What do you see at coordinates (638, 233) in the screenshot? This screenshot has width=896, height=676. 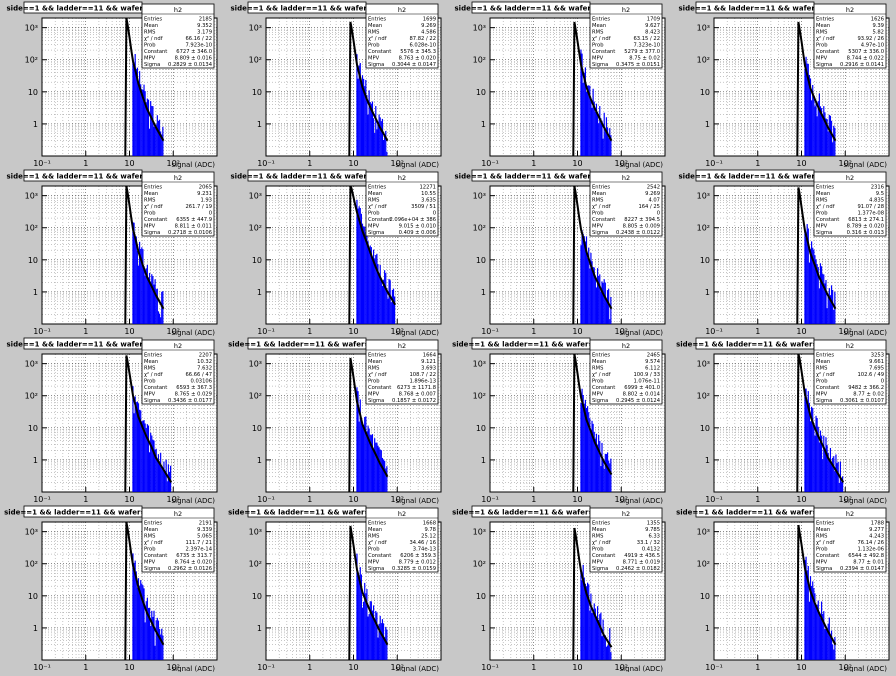 I see `stats-value: 0.2438 ± 0.0122` at bounding box center [638, 233].